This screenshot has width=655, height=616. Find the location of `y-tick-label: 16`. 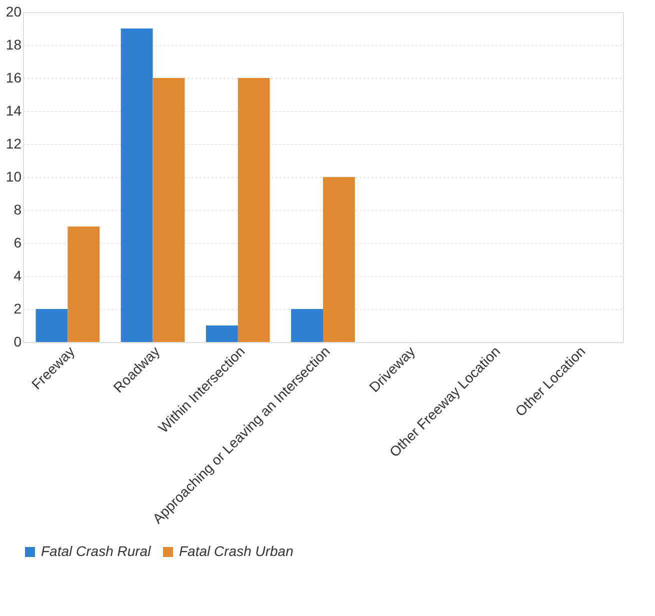

y-tick-label: 16 is located at coordinates (14, 78).